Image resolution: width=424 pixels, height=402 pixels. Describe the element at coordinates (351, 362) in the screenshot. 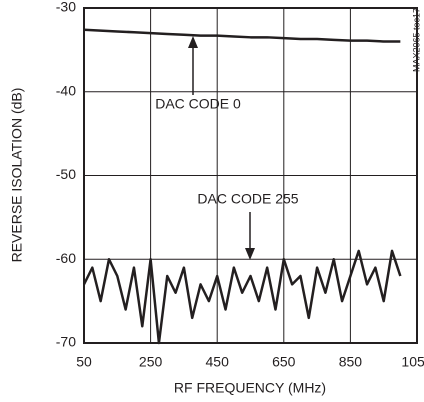

I see `x-tick-label: 850` at that location.